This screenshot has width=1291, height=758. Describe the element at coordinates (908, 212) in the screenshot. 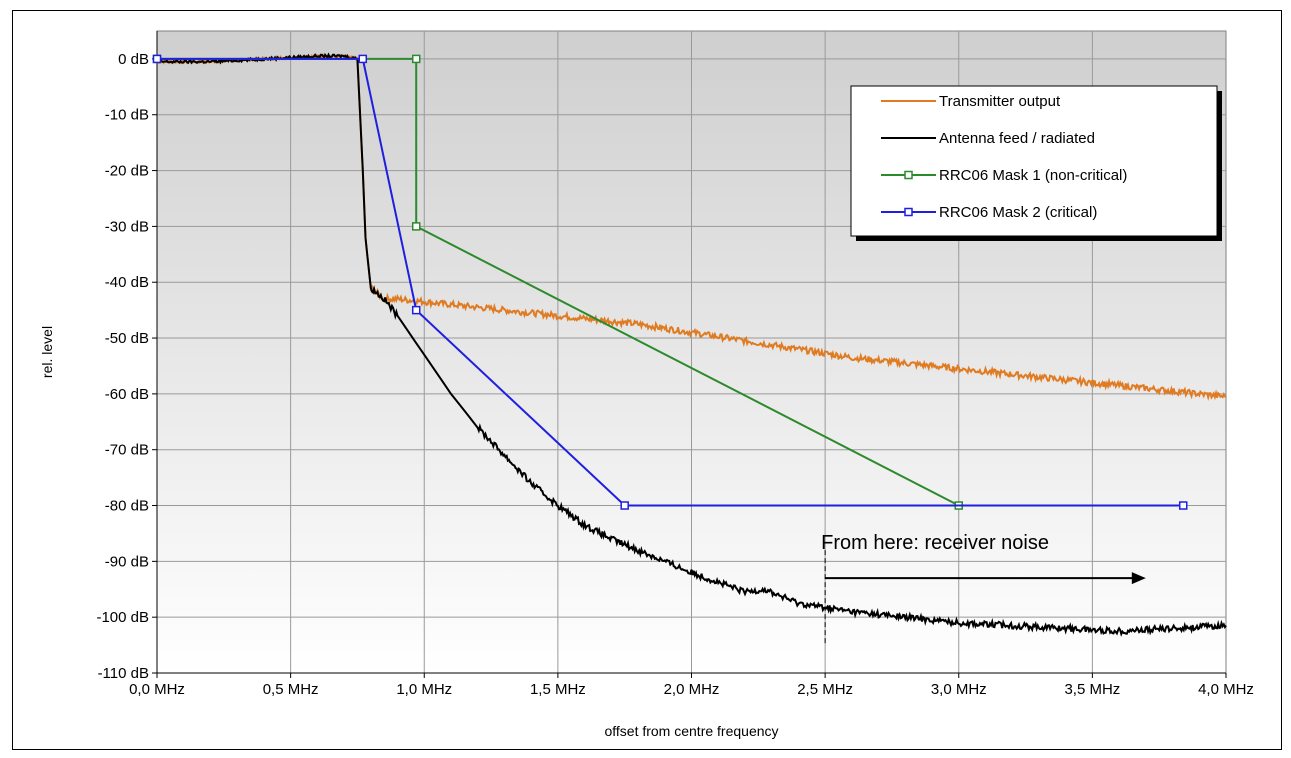

I see `legend-marker-rrc06-mask-2-critical` at that location.